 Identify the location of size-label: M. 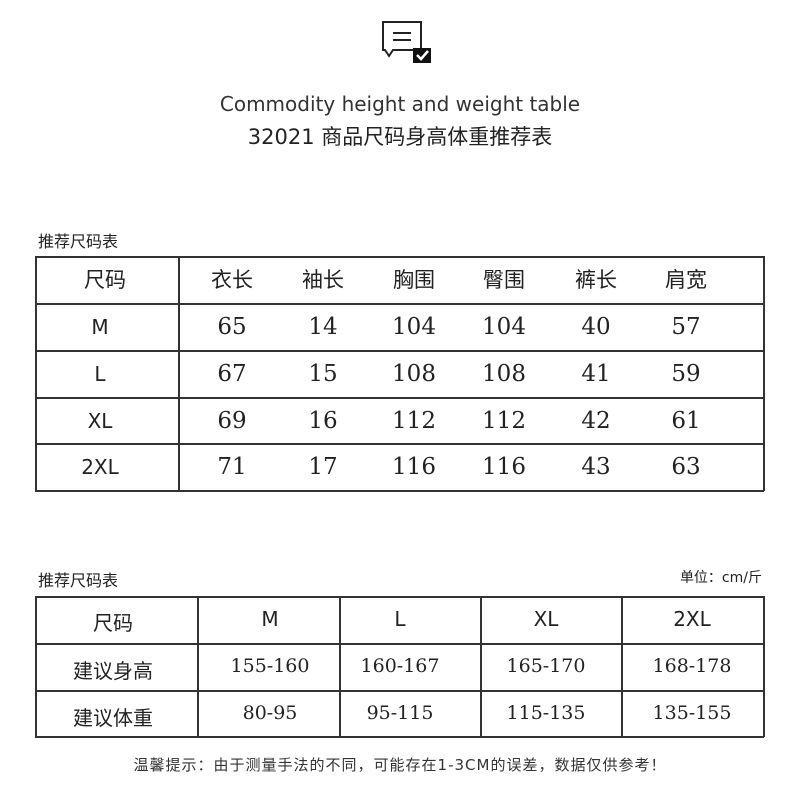
(100, 327).